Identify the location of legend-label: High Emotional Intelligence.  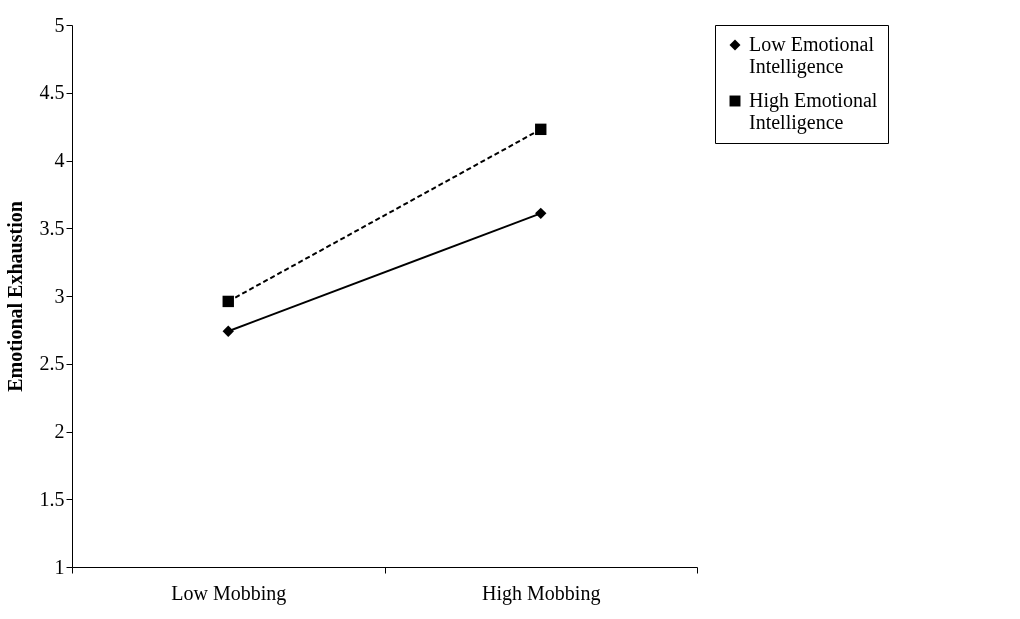
(813, 111).